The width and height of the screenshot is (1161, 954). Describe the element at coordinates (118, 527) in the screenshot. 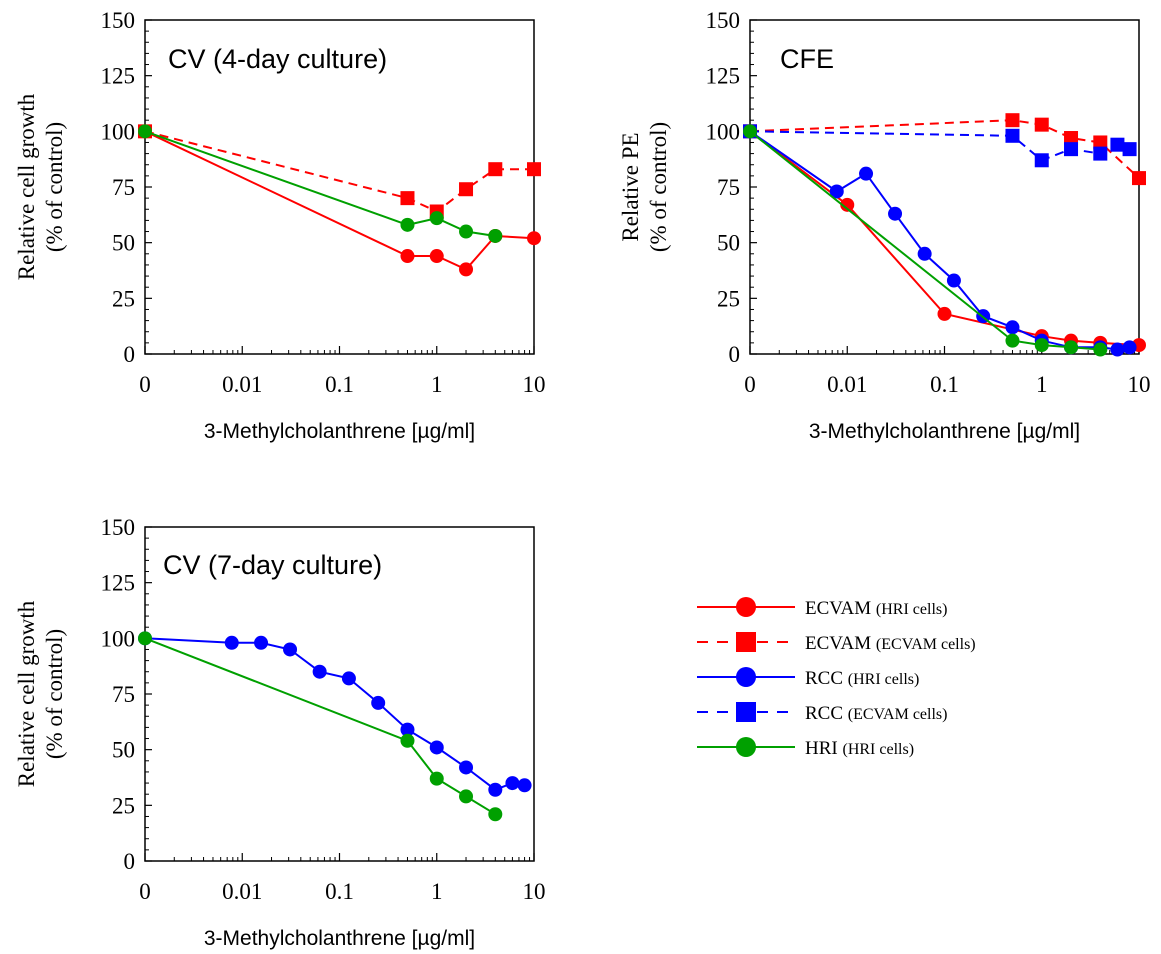

I see `y-tick-label: 150` at that location.